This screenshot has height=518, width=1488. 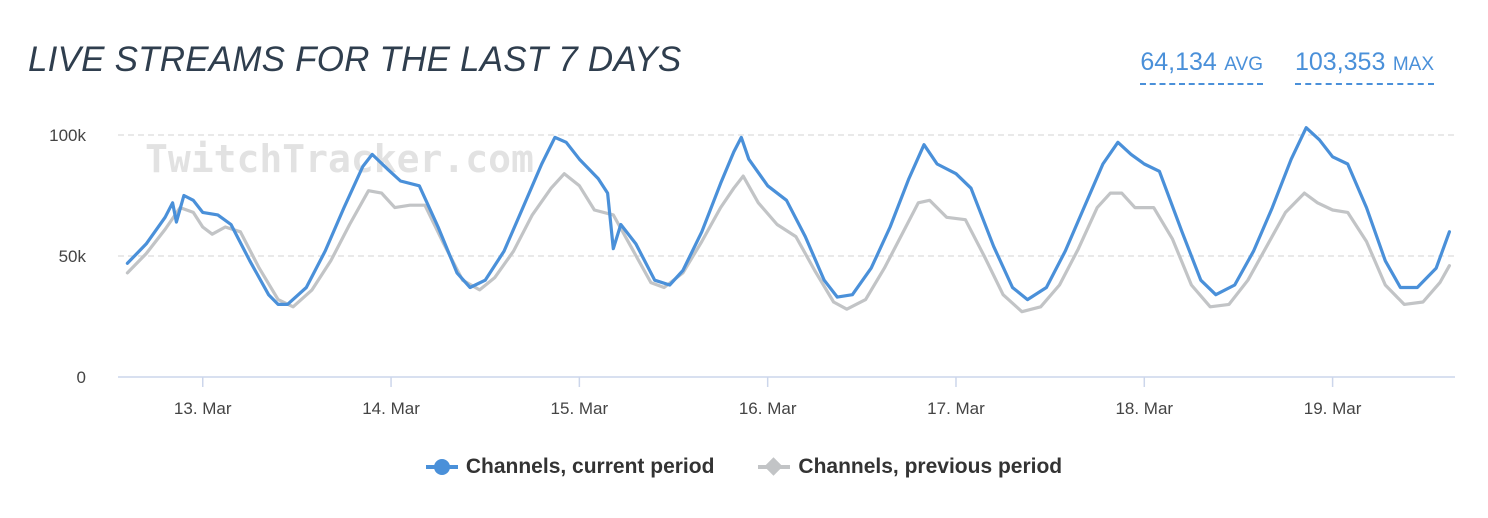 What do you see at coordinates (768, 408) in the screenshot?
I see `x-tick-label: 16. Mar` at bounding box center [768, 408].